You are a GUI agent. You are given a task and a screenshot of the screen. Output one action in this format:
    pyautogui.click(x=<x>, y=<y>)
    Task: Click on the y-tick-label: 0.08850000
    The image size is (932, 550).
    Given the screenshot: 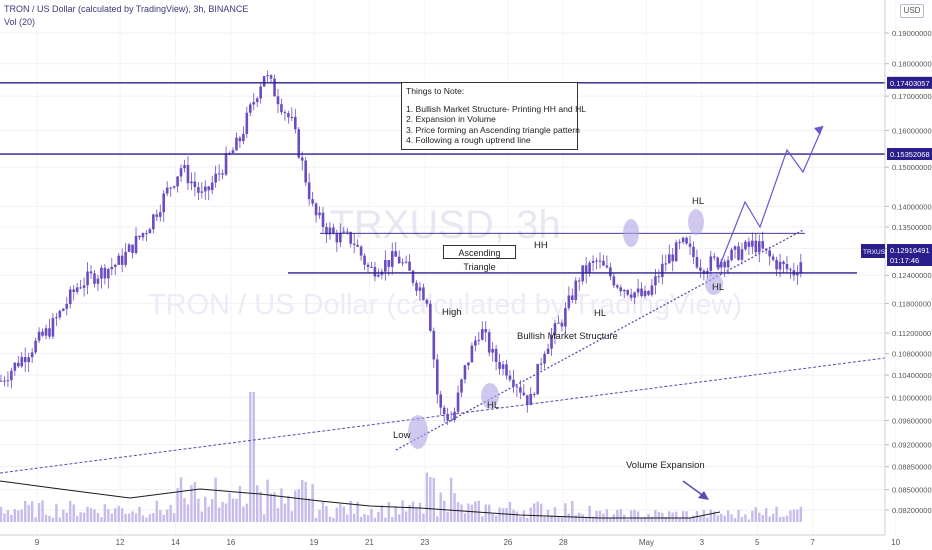 What is the action you would take?
    pyautogui.click(x=912, y=467)
    